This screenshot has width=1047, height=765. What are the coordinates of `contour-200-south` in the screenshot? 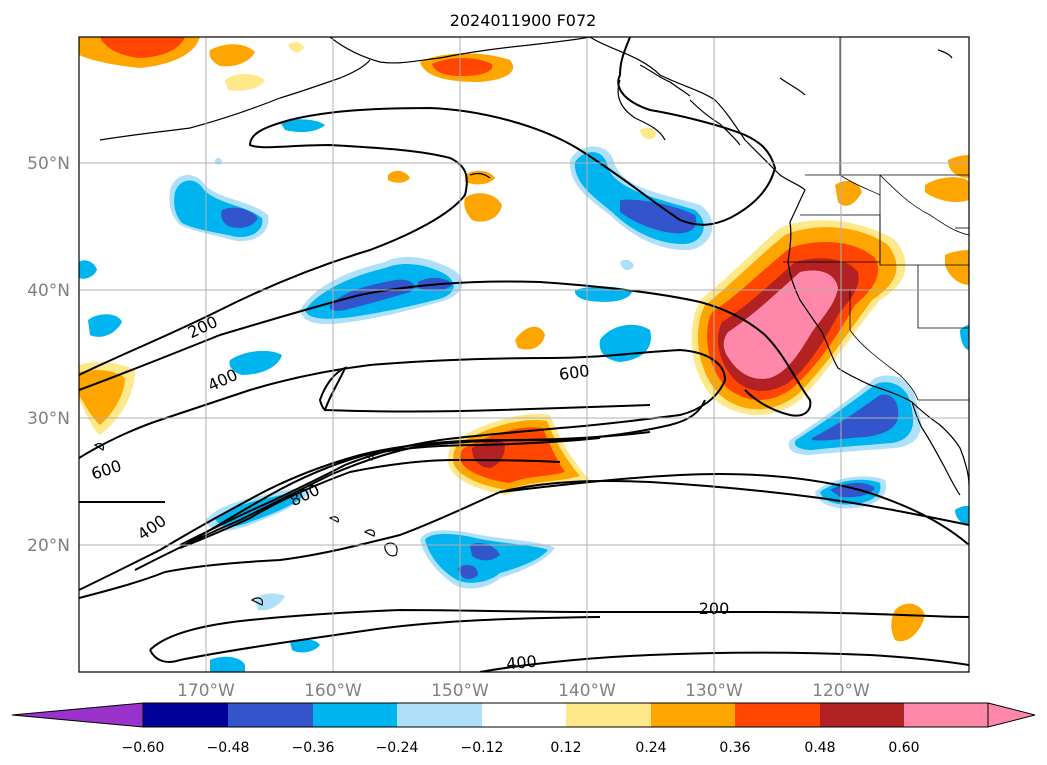 It's located at (524, 539).